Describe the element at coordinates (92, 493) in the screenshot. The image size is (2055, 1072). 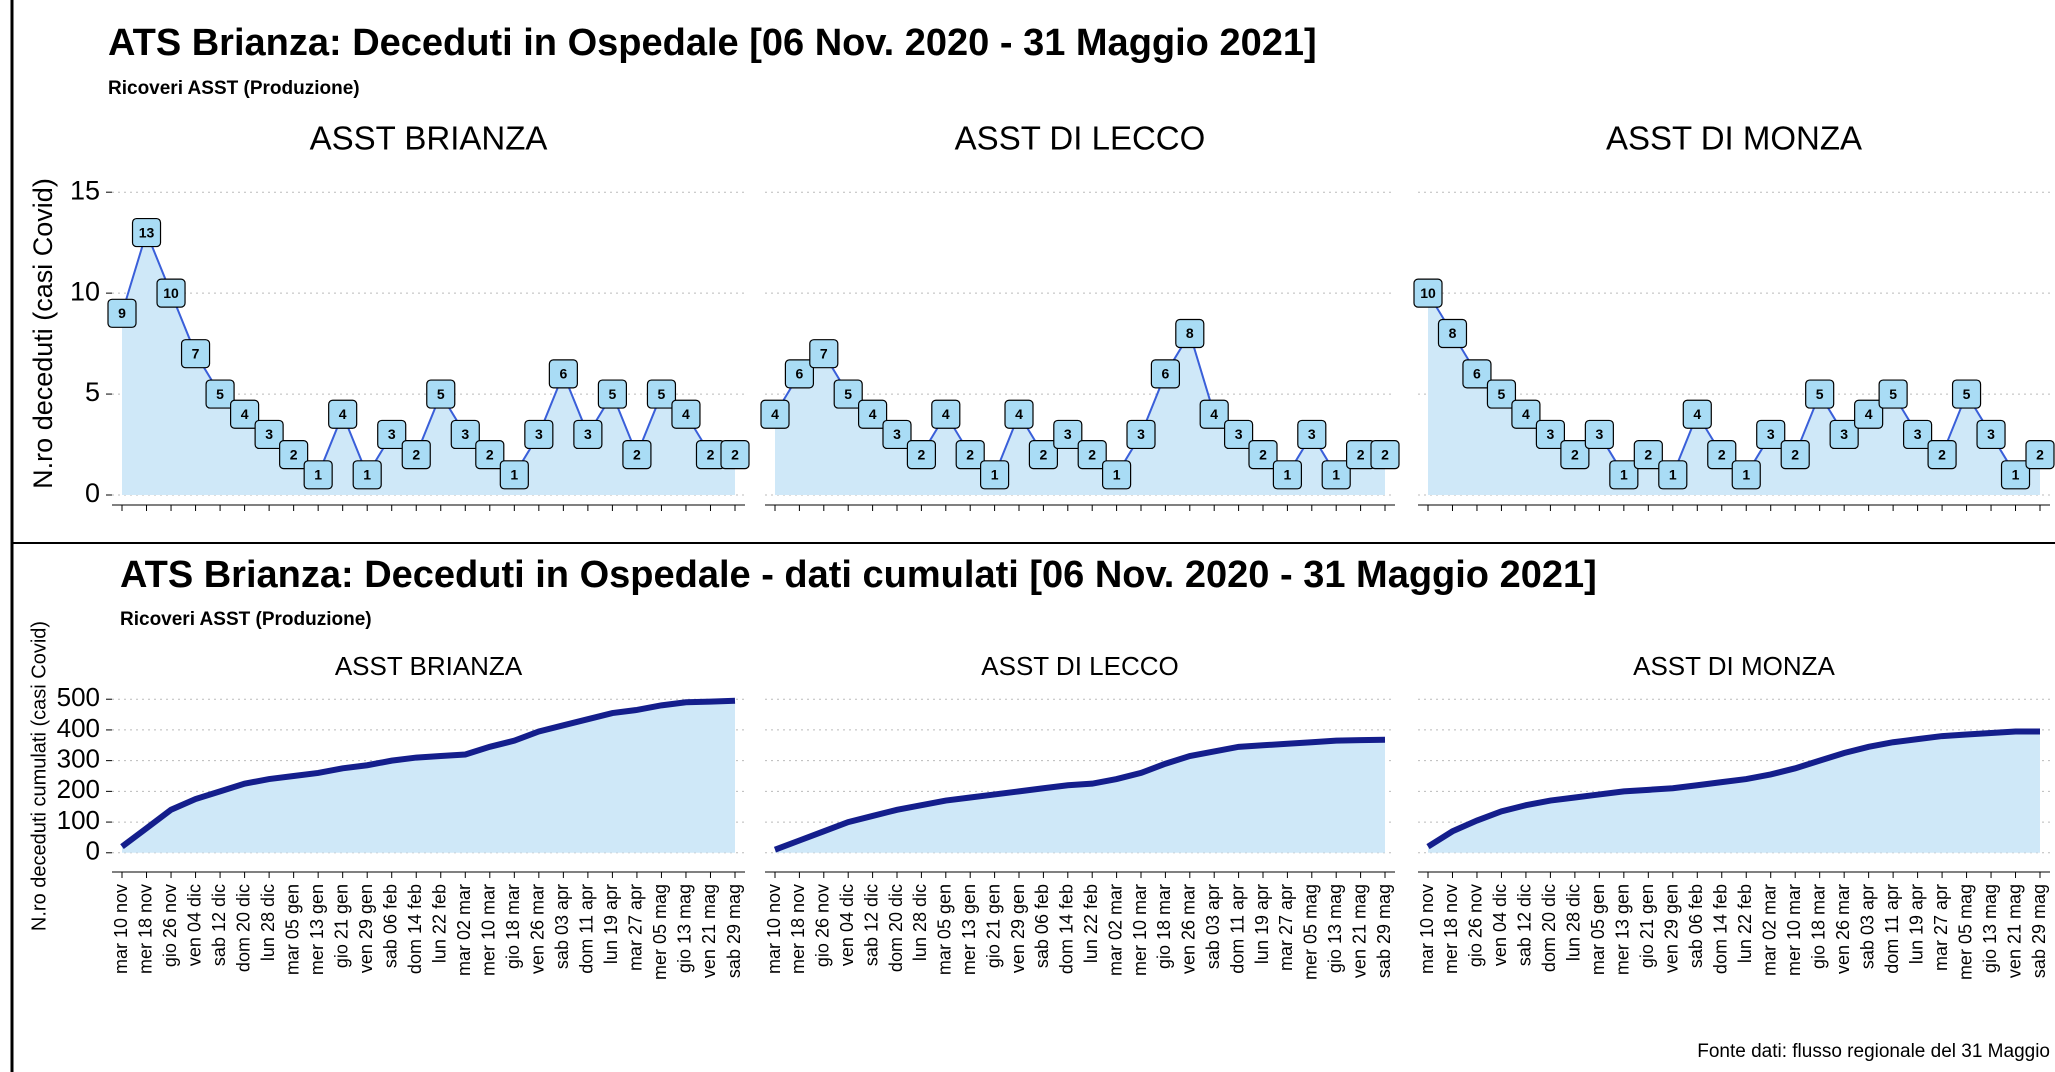
I see `y-tick-label: 0` at that location.